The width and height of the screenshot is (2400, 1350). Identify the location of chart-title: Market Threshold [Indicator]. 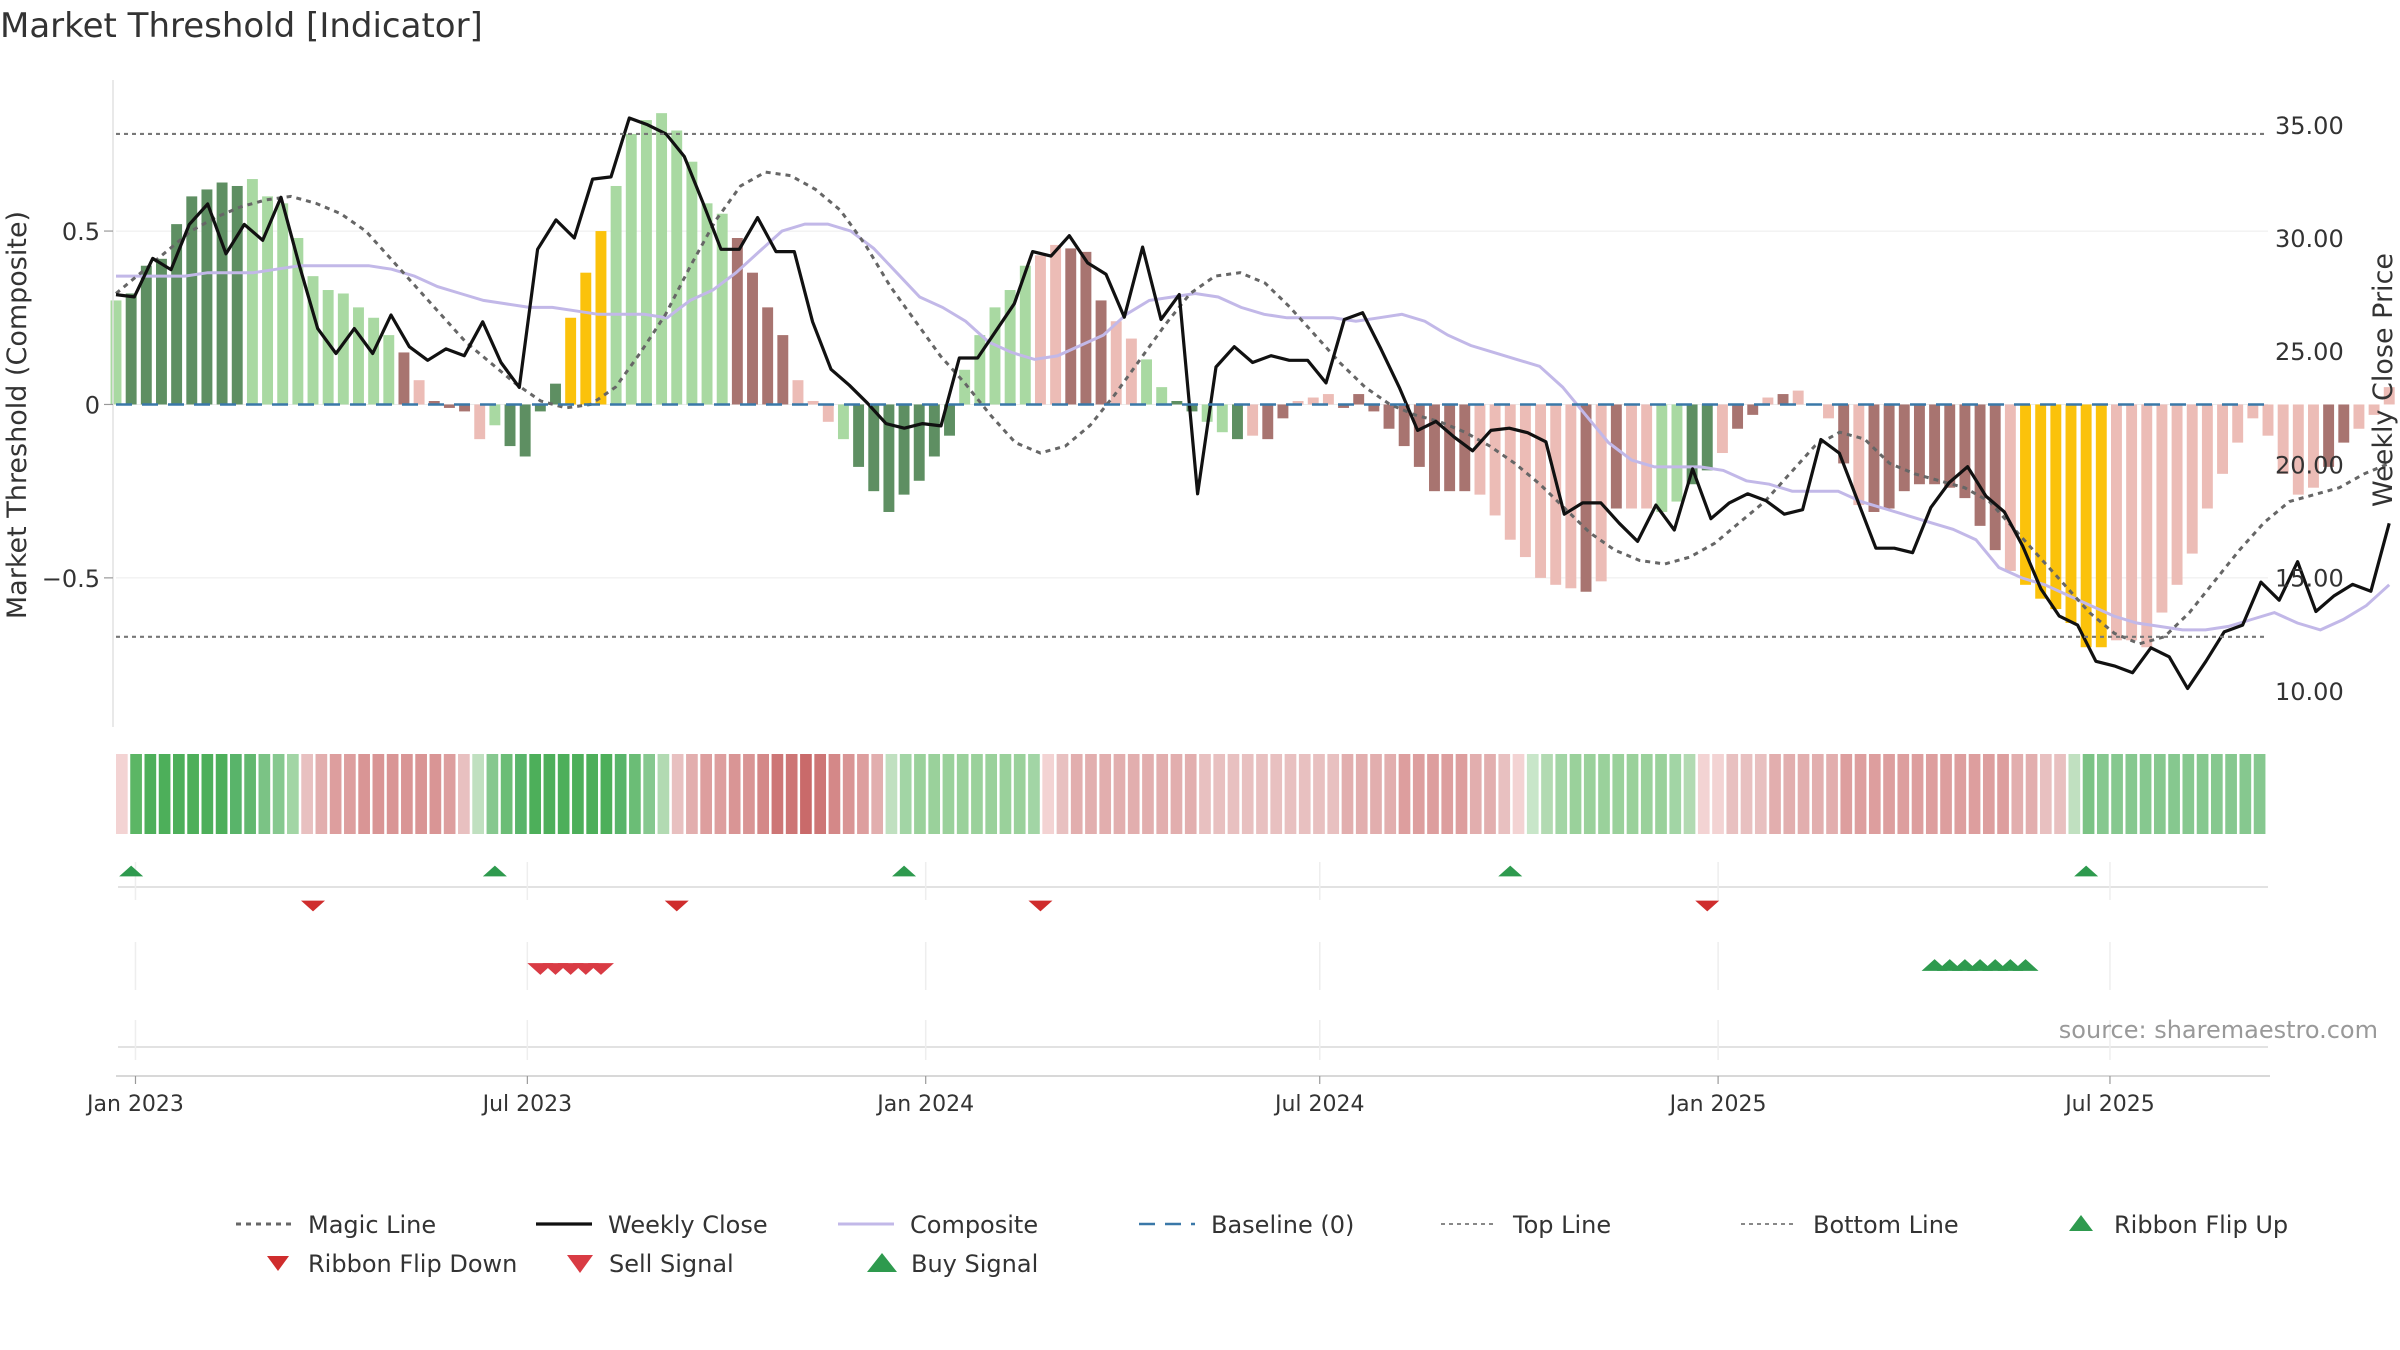
(241, 26).